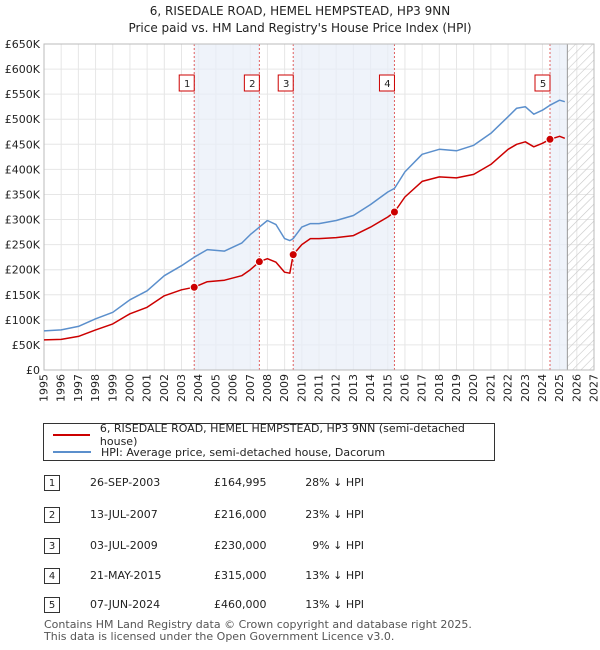  What do you see at coordinates (334, 514) in the screenshot?
I see `transaction-hpi: 23% ↓ HPI` at bounding box center [334, 514].